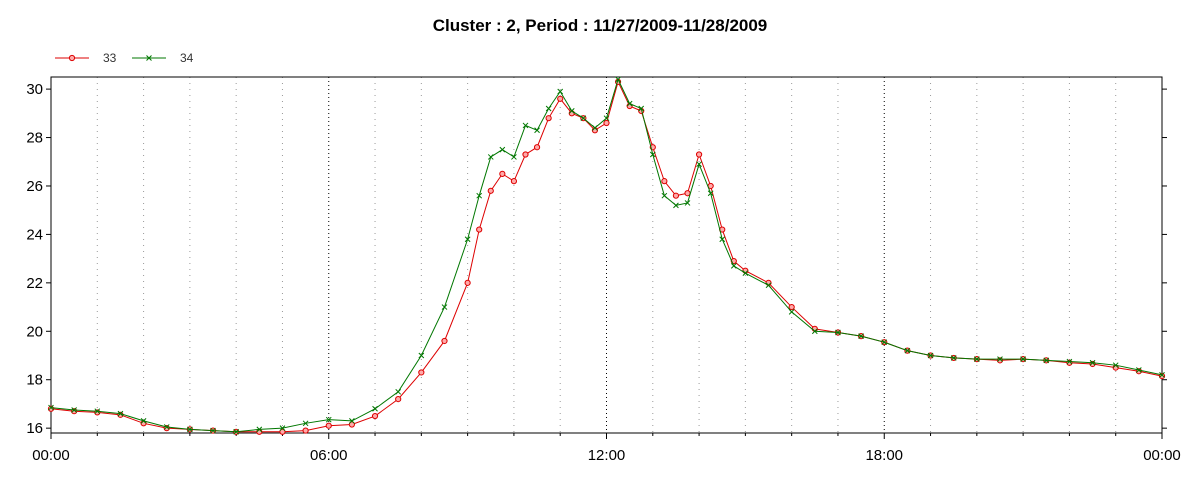  What do you see at coordinates (34, 428) in the screenshot?
I see `y-tick-label: 16` at bounding box center [34, 428].